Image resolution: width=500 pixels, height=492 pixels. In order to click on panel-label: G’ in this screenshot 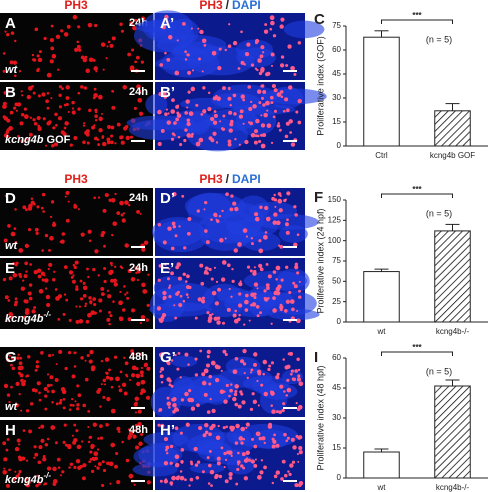, I will do `click(168, 357)`.